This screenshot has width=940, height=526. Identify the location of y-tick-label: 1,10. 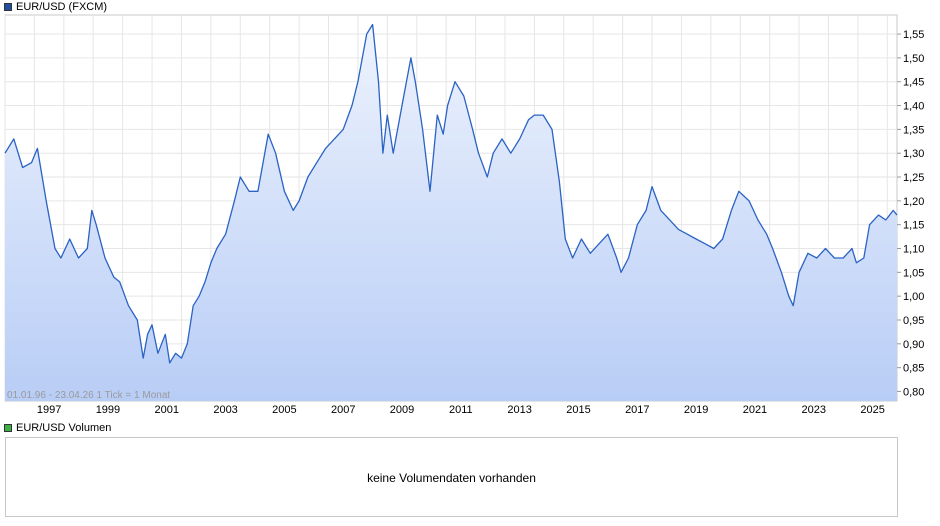
(913, 250).